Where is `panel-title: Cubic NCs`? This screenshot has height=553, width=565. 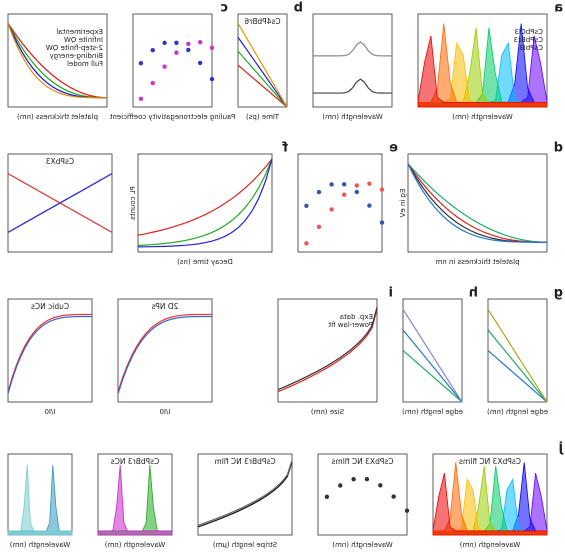 panel-title: Cubic NCs is located at coordinates (50, 306).